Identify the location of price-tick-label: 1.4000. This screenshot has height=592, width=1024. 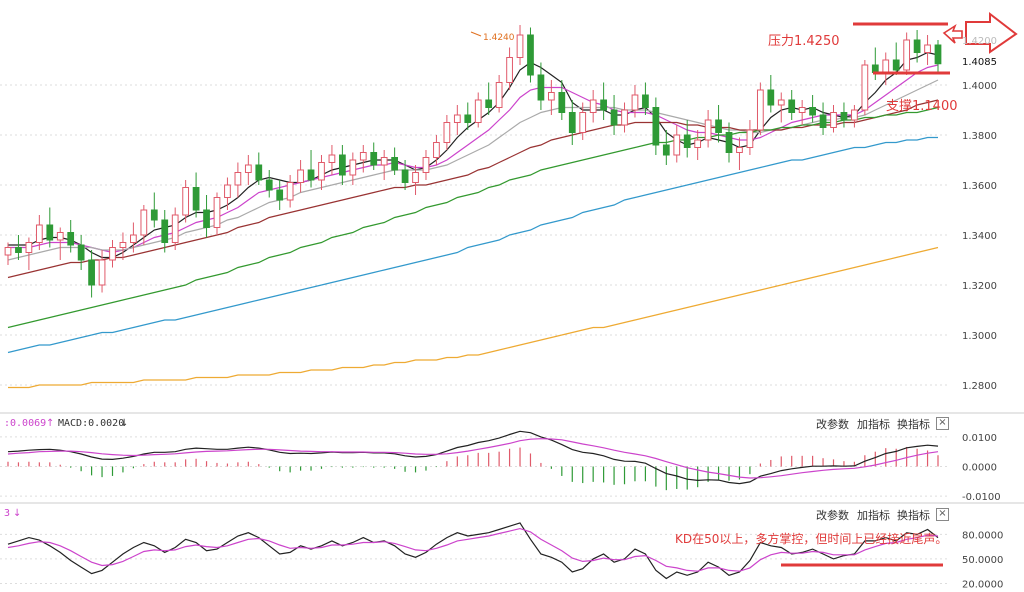
(979, 86).